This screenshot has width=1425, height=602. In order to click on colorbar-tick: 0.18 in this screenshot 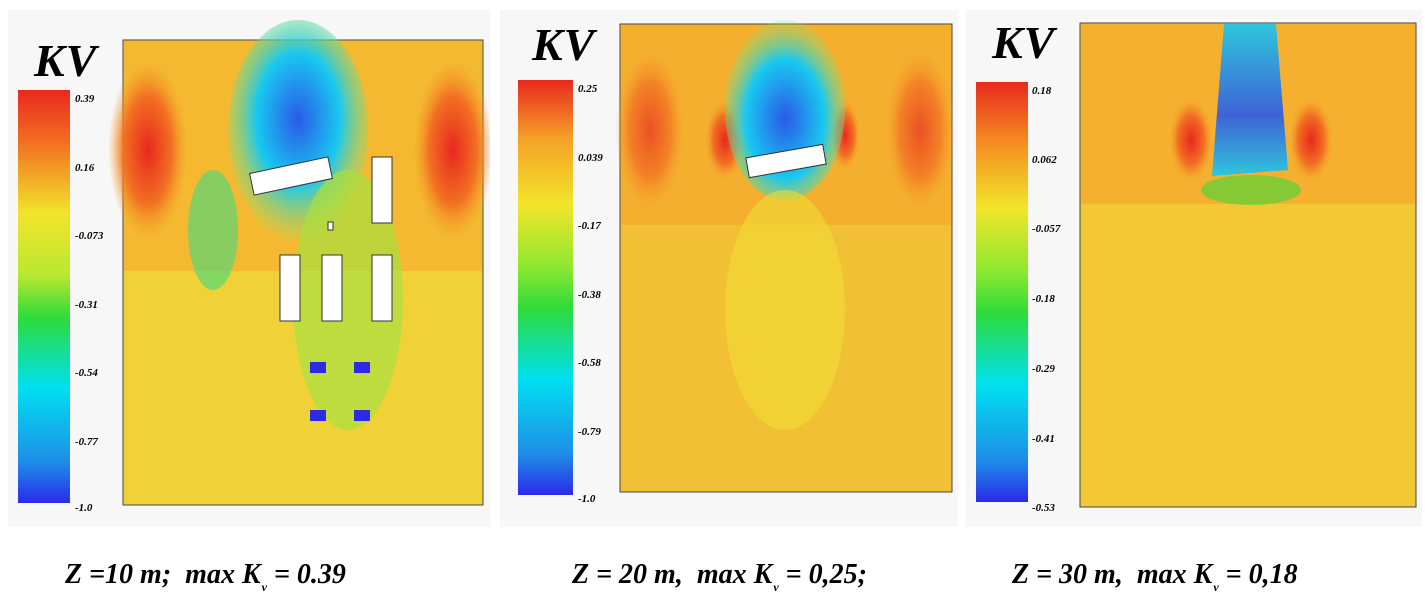, I will do `click(1042, 91)`.